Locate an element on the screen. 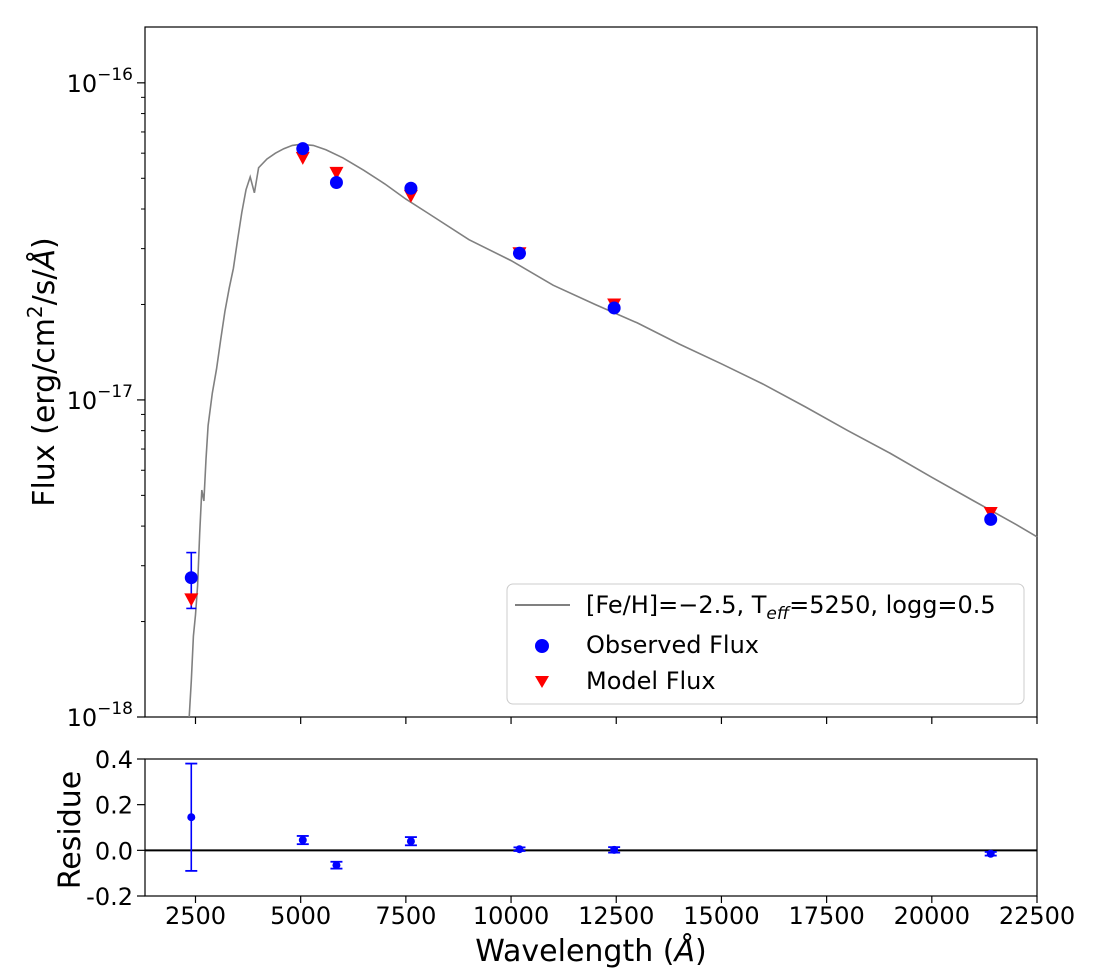 The image size is (1094, 978). flux-x-ticks is located at coordinates (616, 720).